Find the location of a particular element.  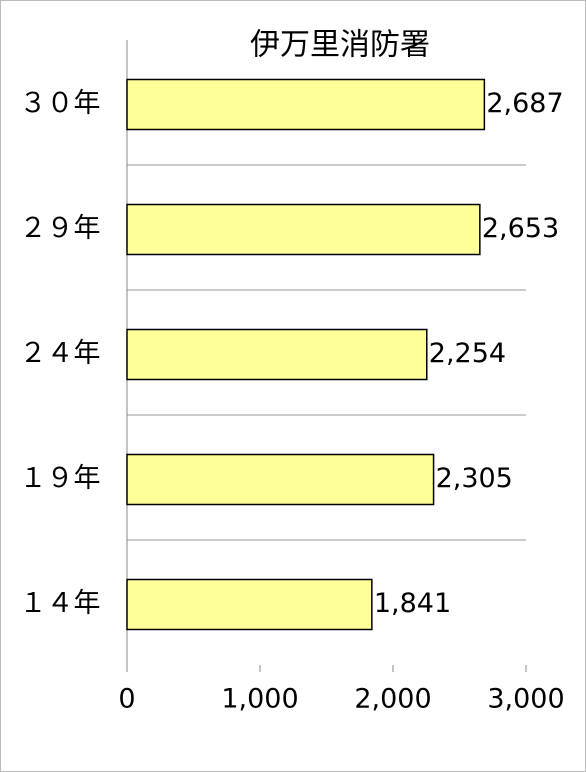

data-label: 2,687 is located at coordinates (524, 103).